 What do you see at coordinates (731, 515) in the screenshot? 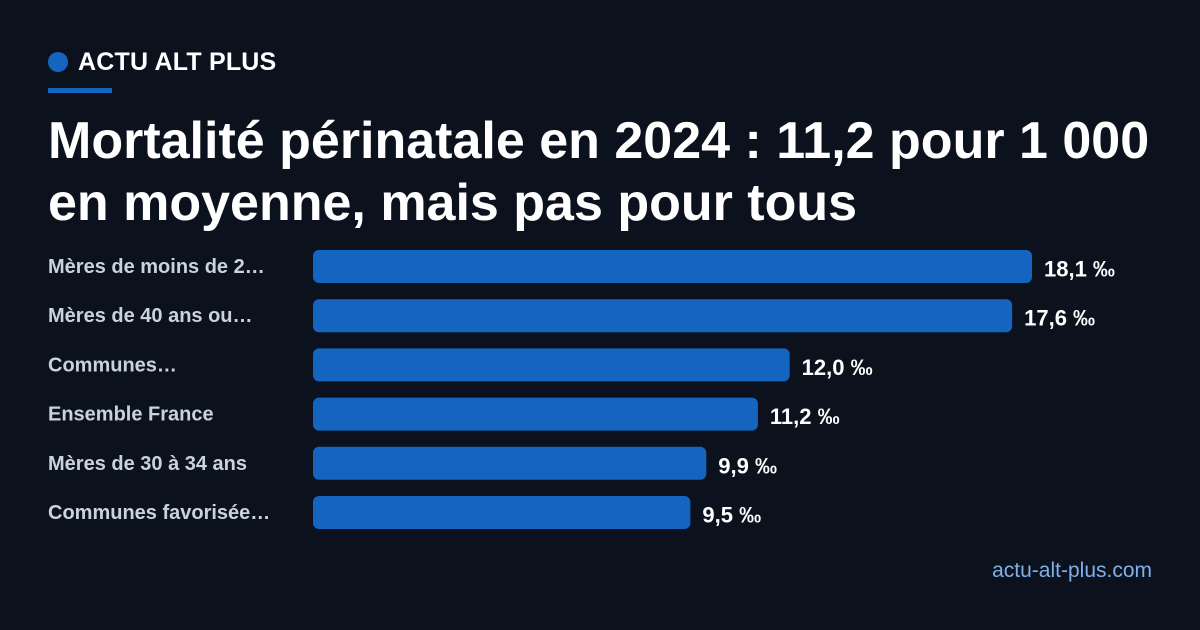
I see `value-label: 9,5 ‰` at bounding box center [731, 515].